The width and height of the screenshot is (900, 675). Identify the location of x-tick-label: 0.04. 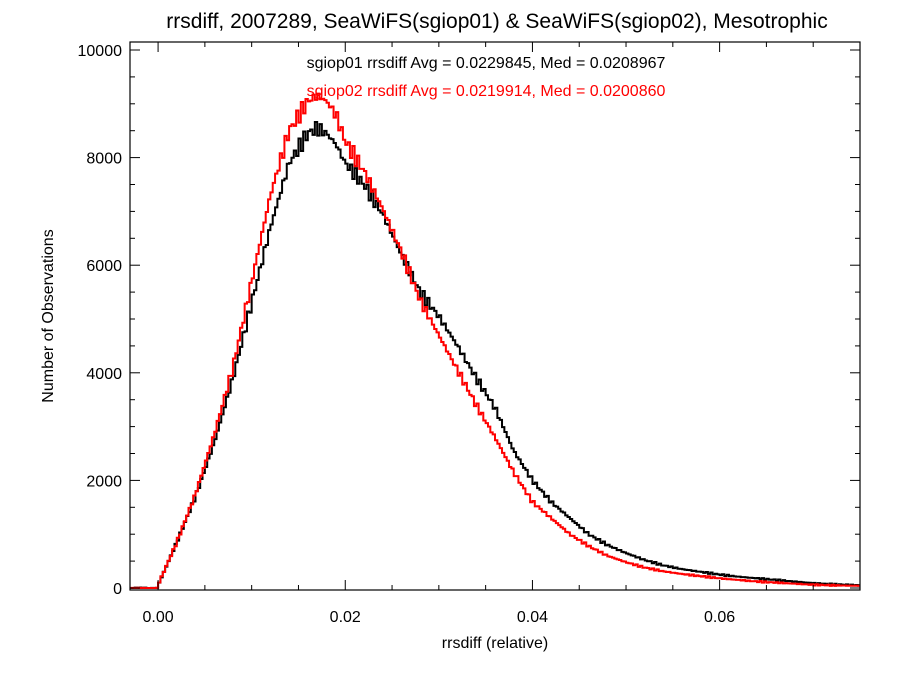
(532, 617).